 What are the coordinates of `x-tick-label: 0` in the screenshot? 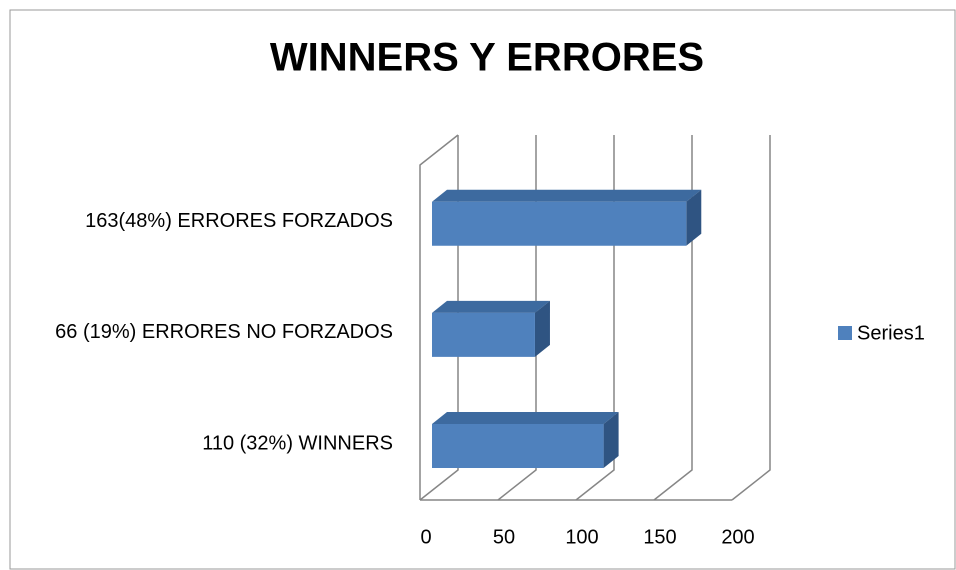 It's located at (425, 537).